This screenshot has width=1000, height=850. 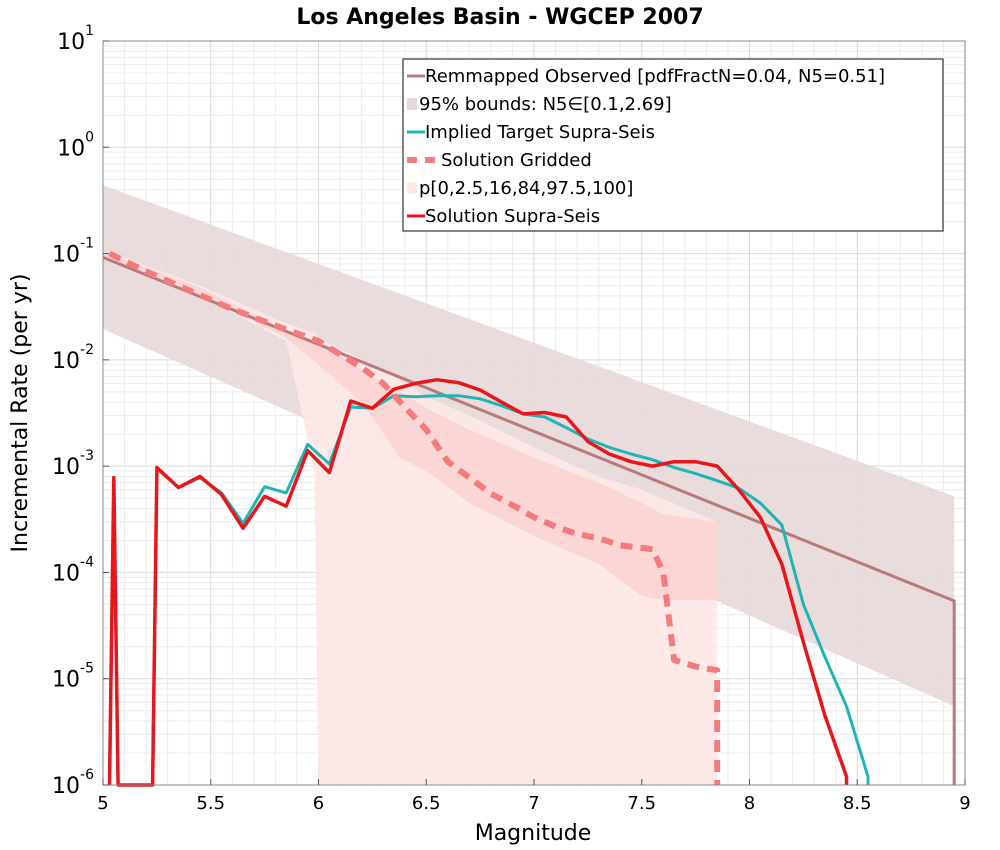 I want to click on y-tick-exponent: 1, so click(x=89, y=31).